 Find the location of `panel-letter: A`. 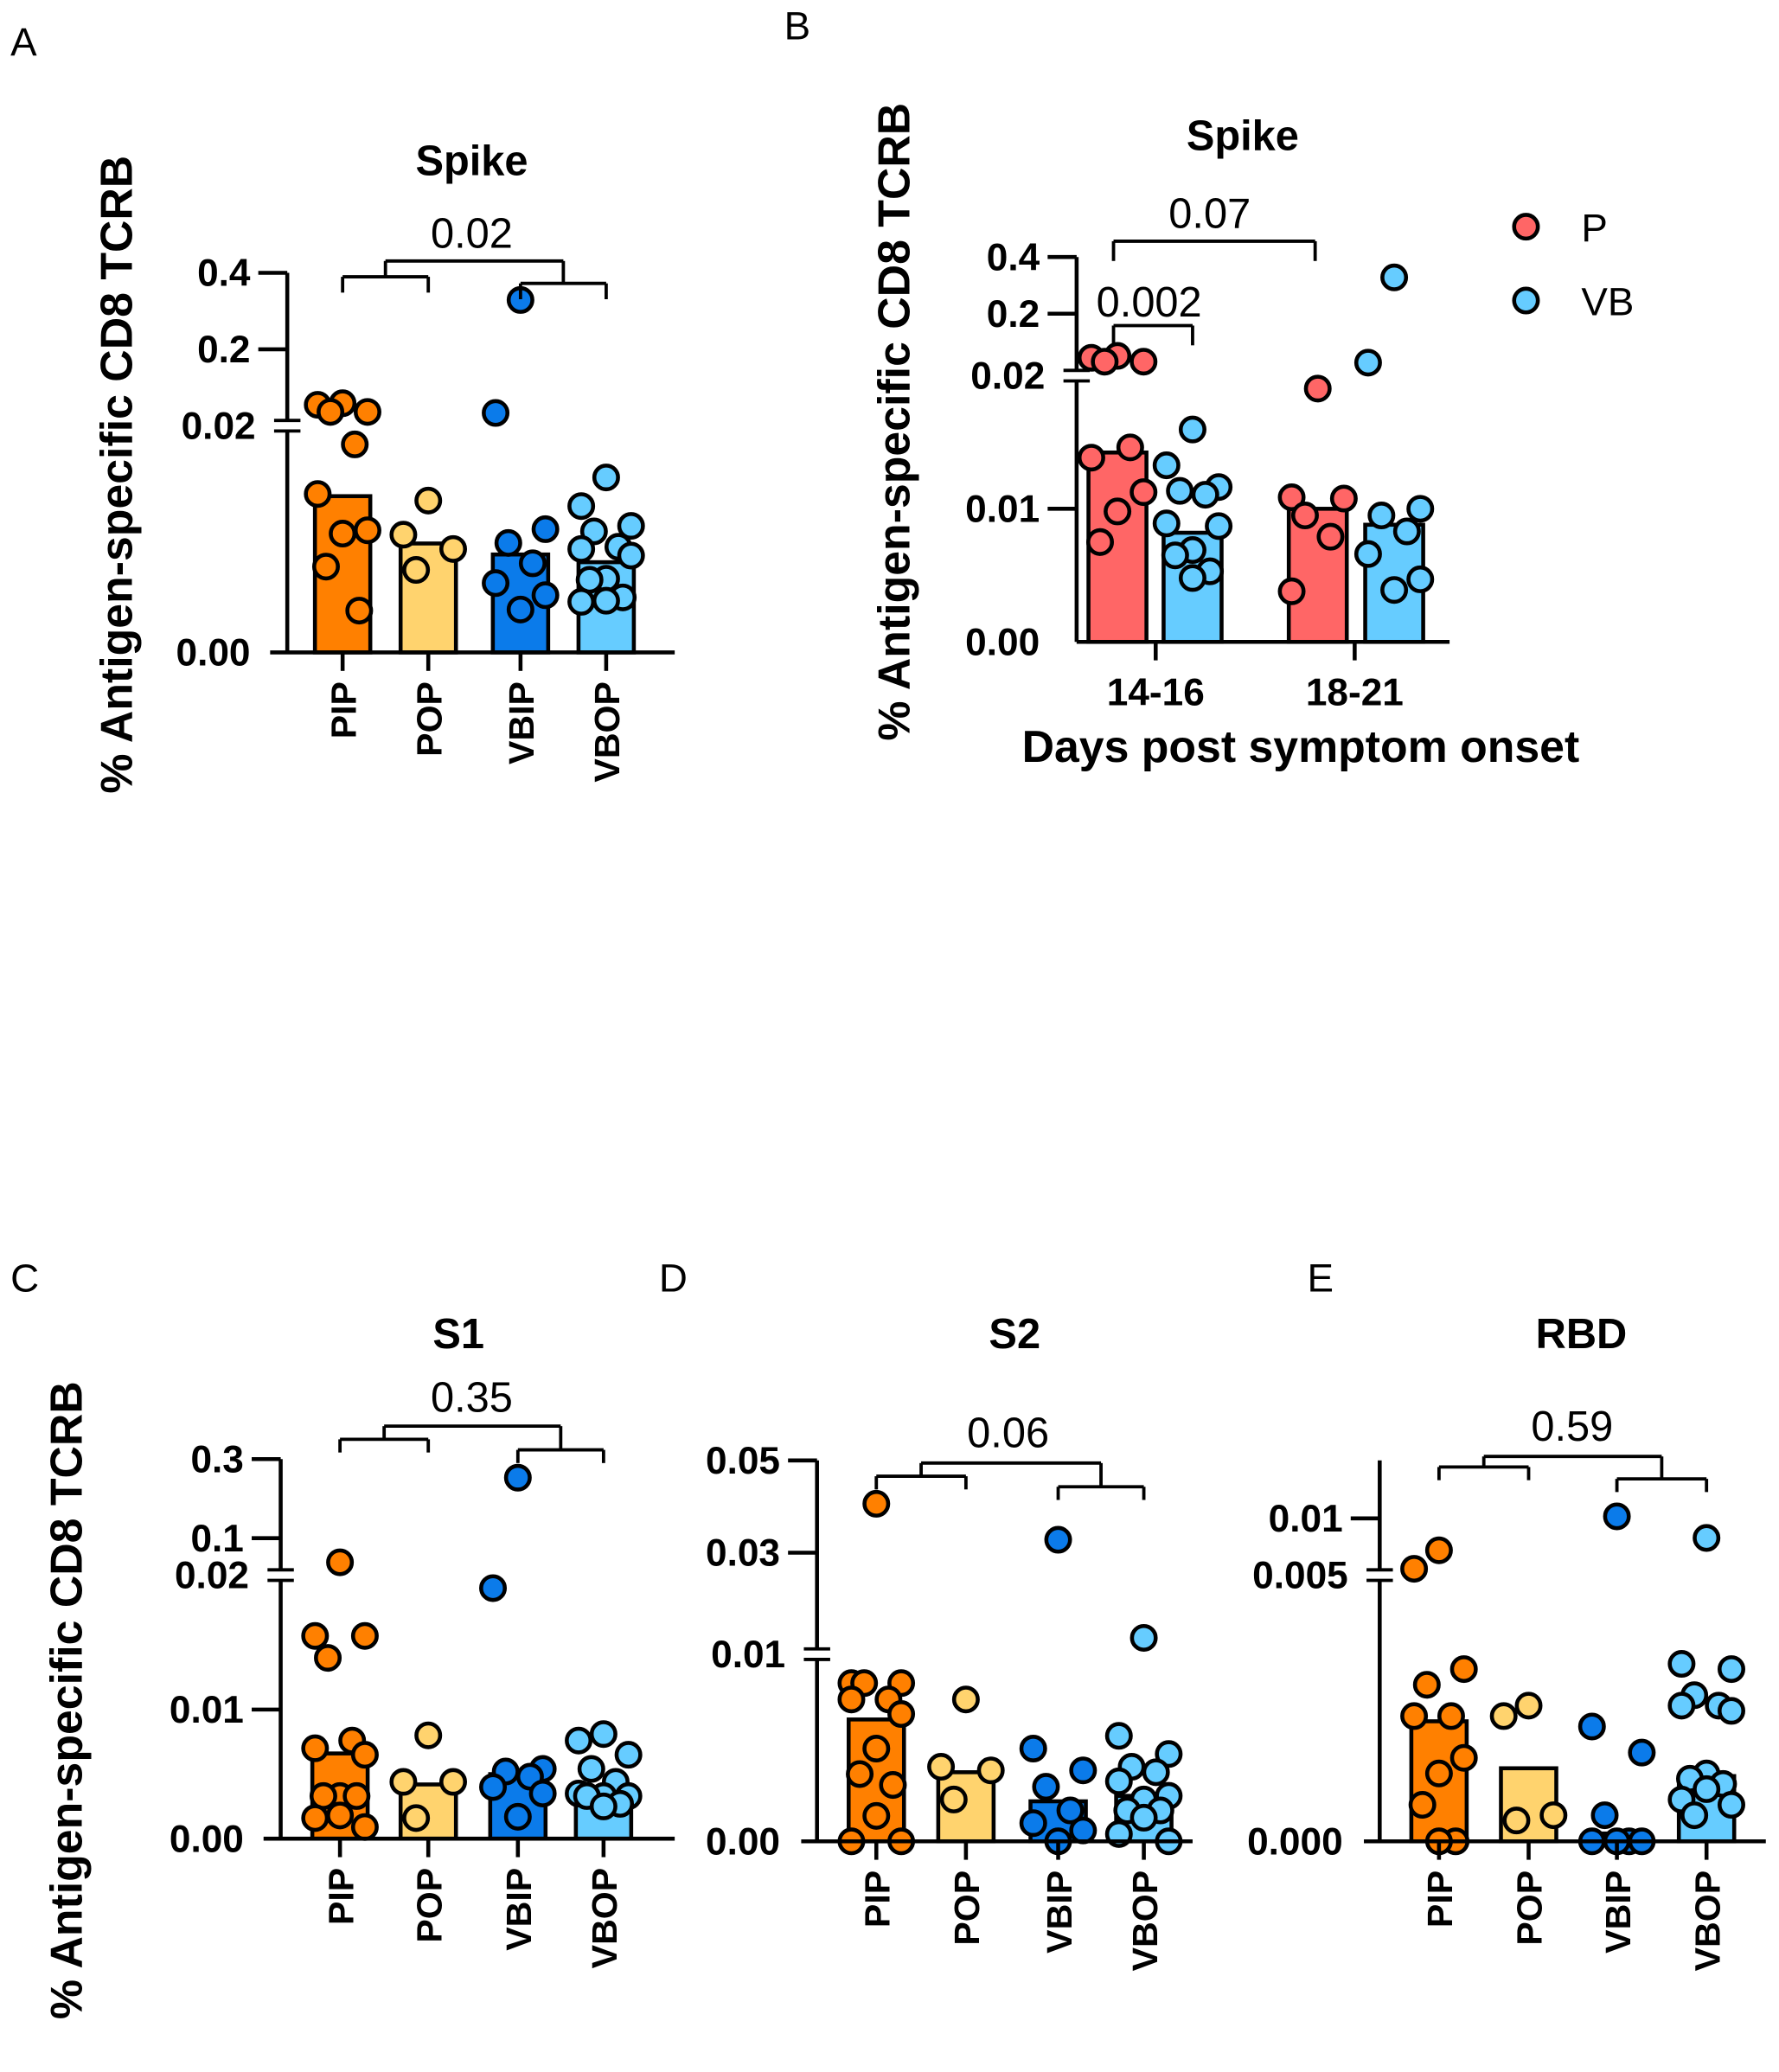

panel-letter: A is located at coordinates (23, 42).